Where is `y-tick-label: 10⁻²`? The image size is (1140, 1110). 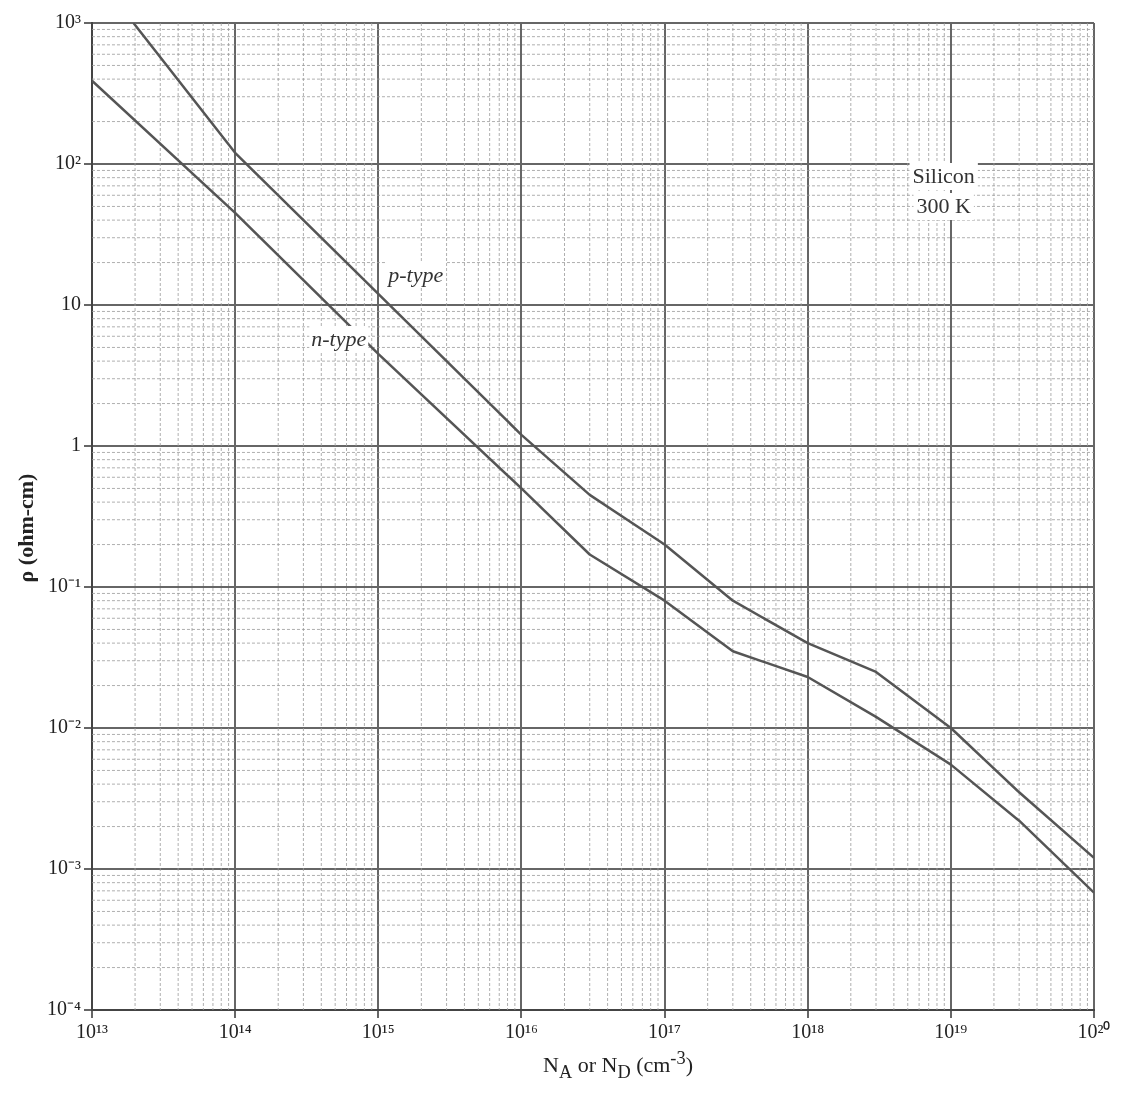 y-tick-label: 10⁻² is located at coordinates (64, 726).